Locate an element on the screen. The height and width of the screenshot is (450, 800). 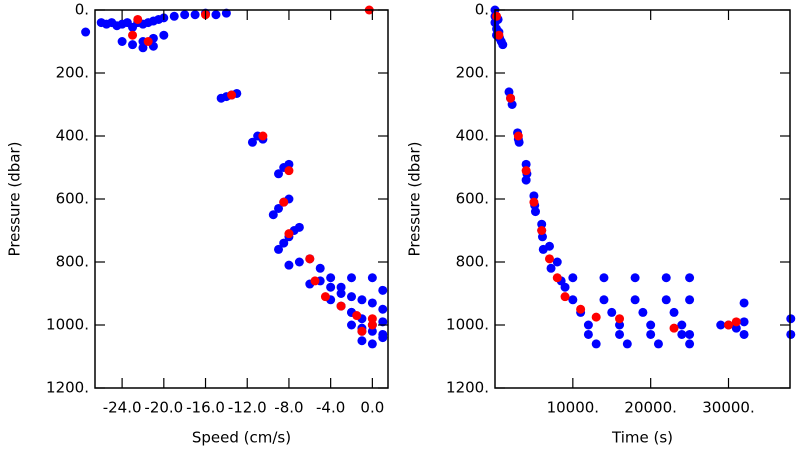
x-tick-label: -24.0 is located at coordinates (122, 408).